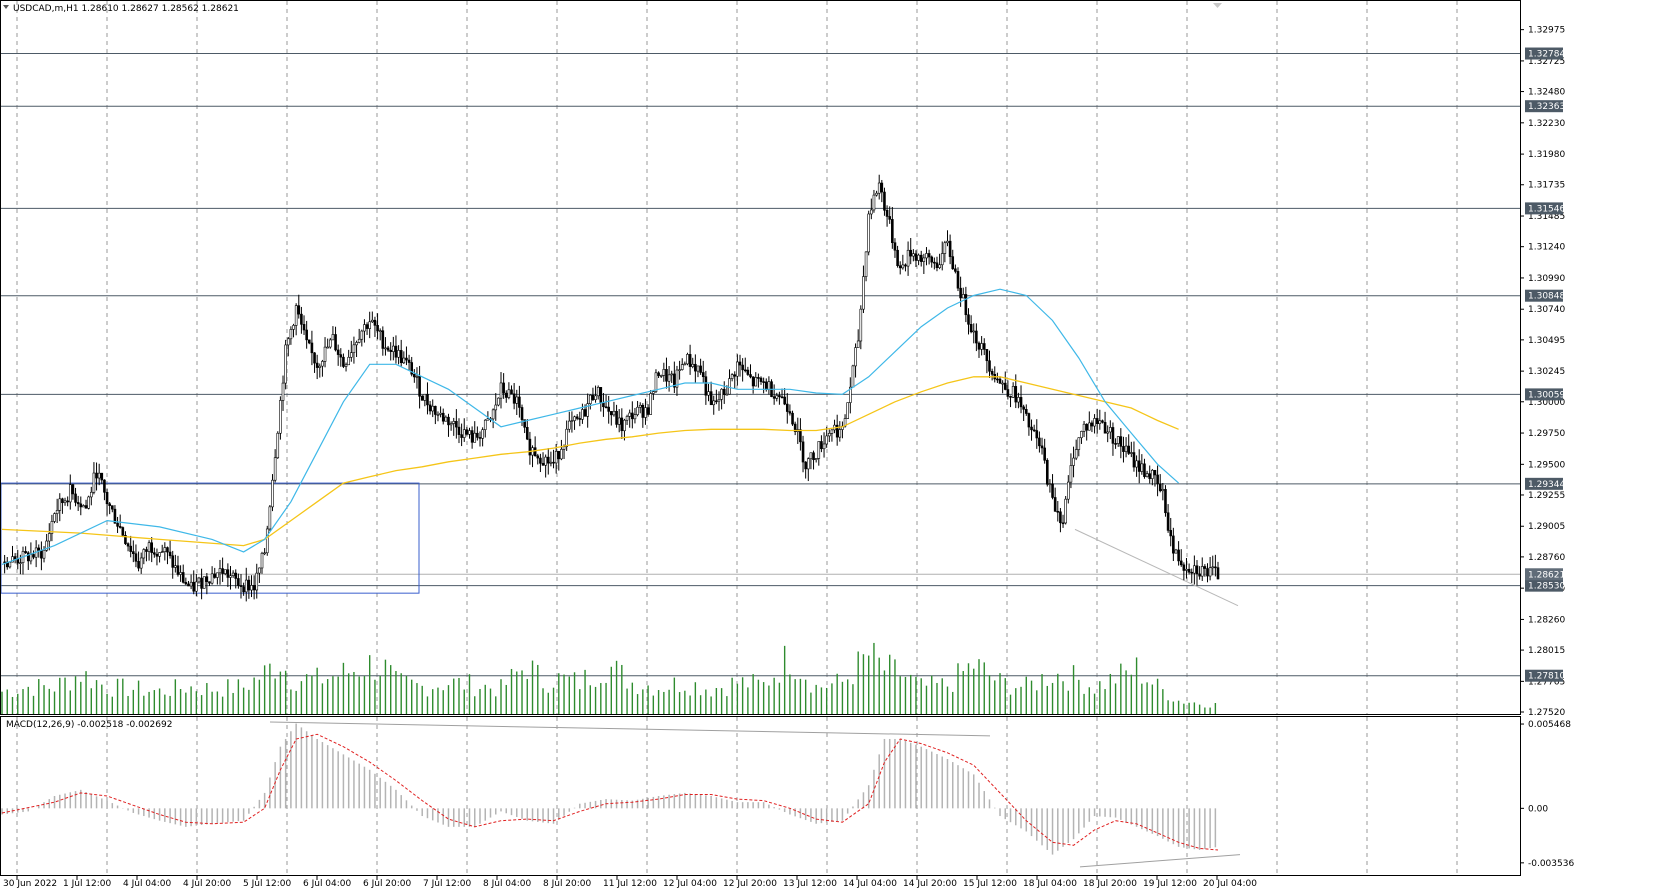  I want to click on current-price-tag, so click(1544, 574).